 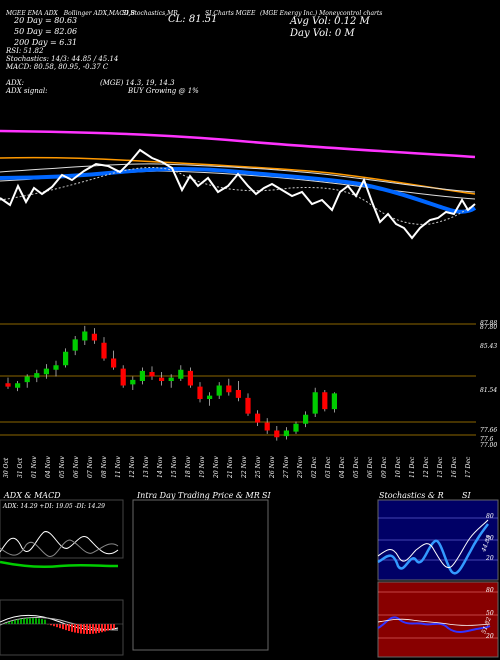 What do you see at coordinates (272, 467) in the screenshot?
I see `date-label: 26 Nov` at bounding box center [272, 467].